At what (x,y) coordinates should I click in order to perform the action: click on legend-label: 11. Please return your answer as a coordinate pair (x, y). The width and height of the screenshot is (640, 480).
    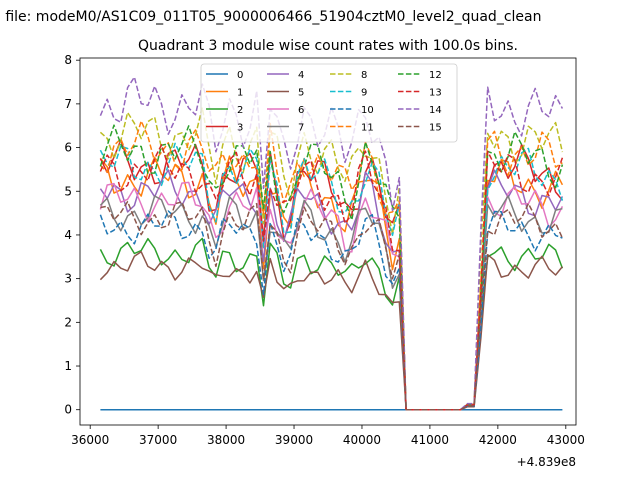
    Looking at the image, I should click on (367, 128).